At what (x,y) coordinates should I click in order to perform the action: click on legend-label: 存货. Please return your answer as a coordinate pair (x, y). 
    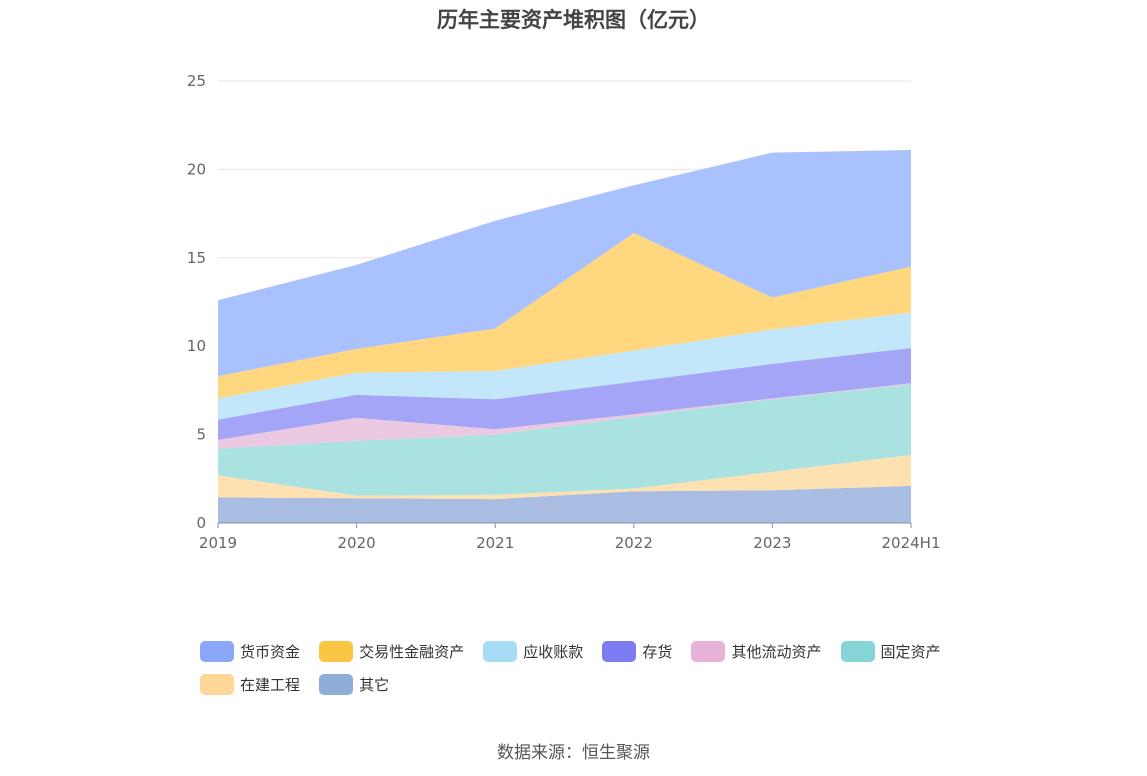
    Looking at the image, I should click on (657, 652).